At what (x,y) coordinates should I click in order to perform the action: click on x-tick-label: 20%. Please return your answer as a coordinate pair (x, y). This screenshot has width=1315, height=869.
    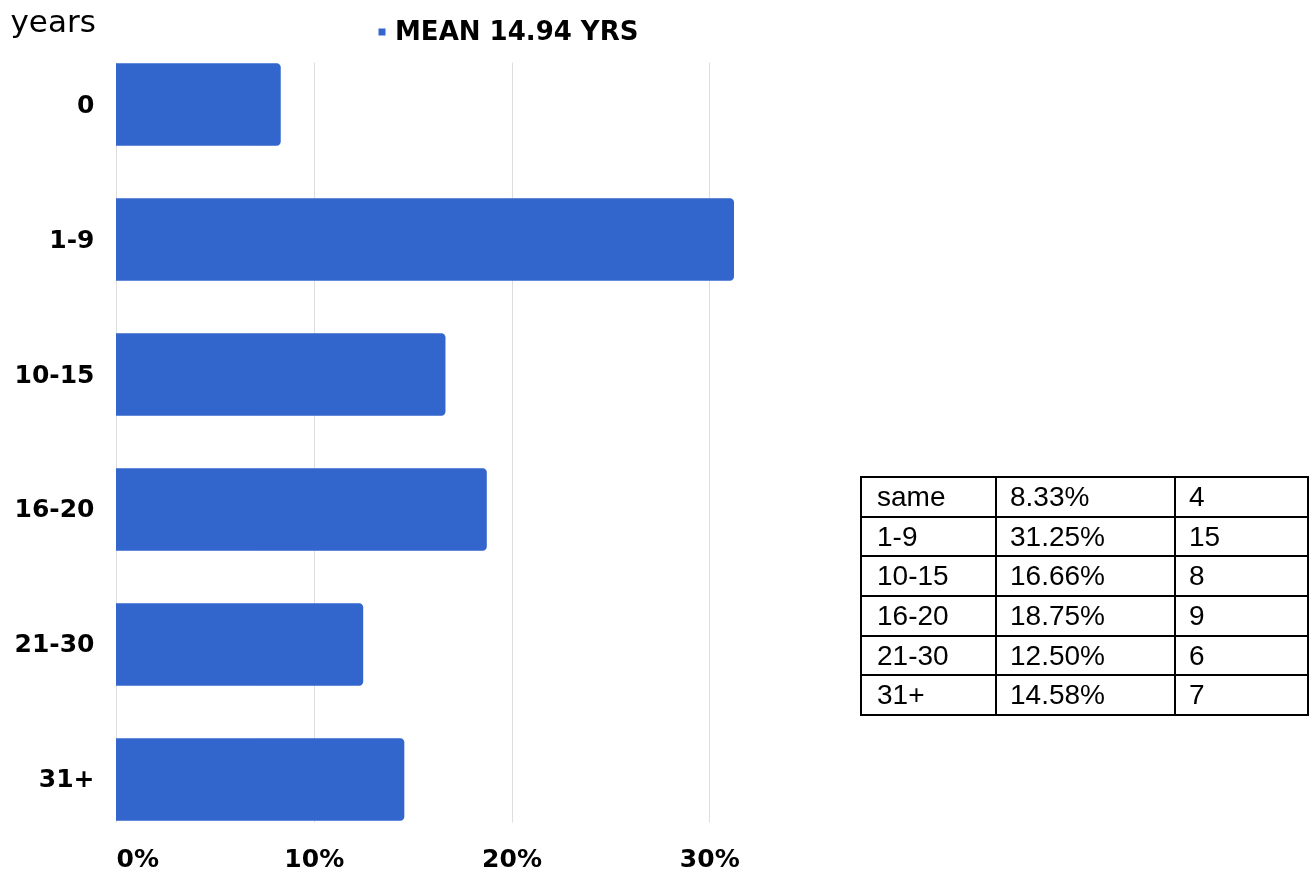
    Looking at the image, I should click on (512, 856).